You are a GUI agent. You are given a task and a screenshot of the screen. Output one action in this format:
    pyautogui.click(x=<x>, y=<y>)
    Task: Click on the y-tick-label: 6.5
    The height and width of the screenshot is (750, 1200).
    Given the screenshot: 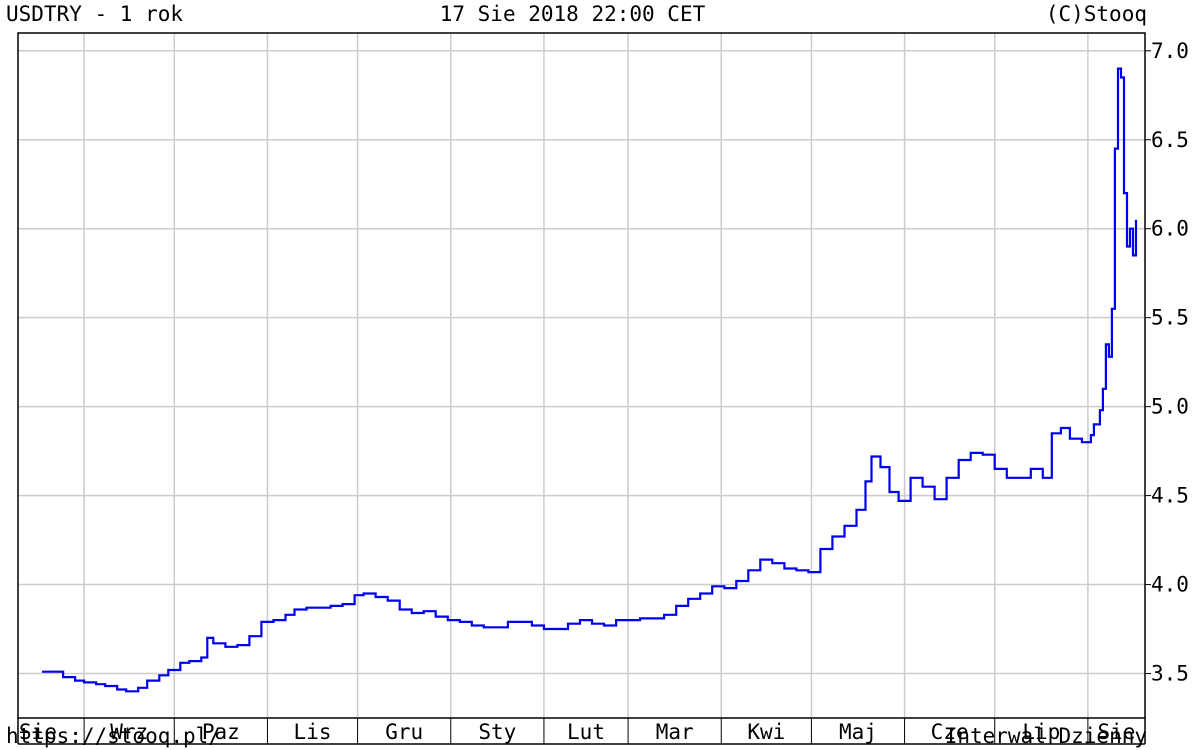 What is the action you would take?
    pyautogui.click(x=1170, y=140)
    